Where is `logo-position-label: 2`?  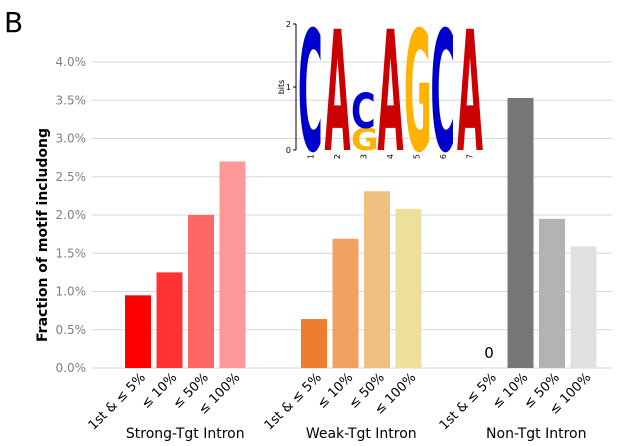
logo-position-label: 2 is located at coordinates (337, 156).